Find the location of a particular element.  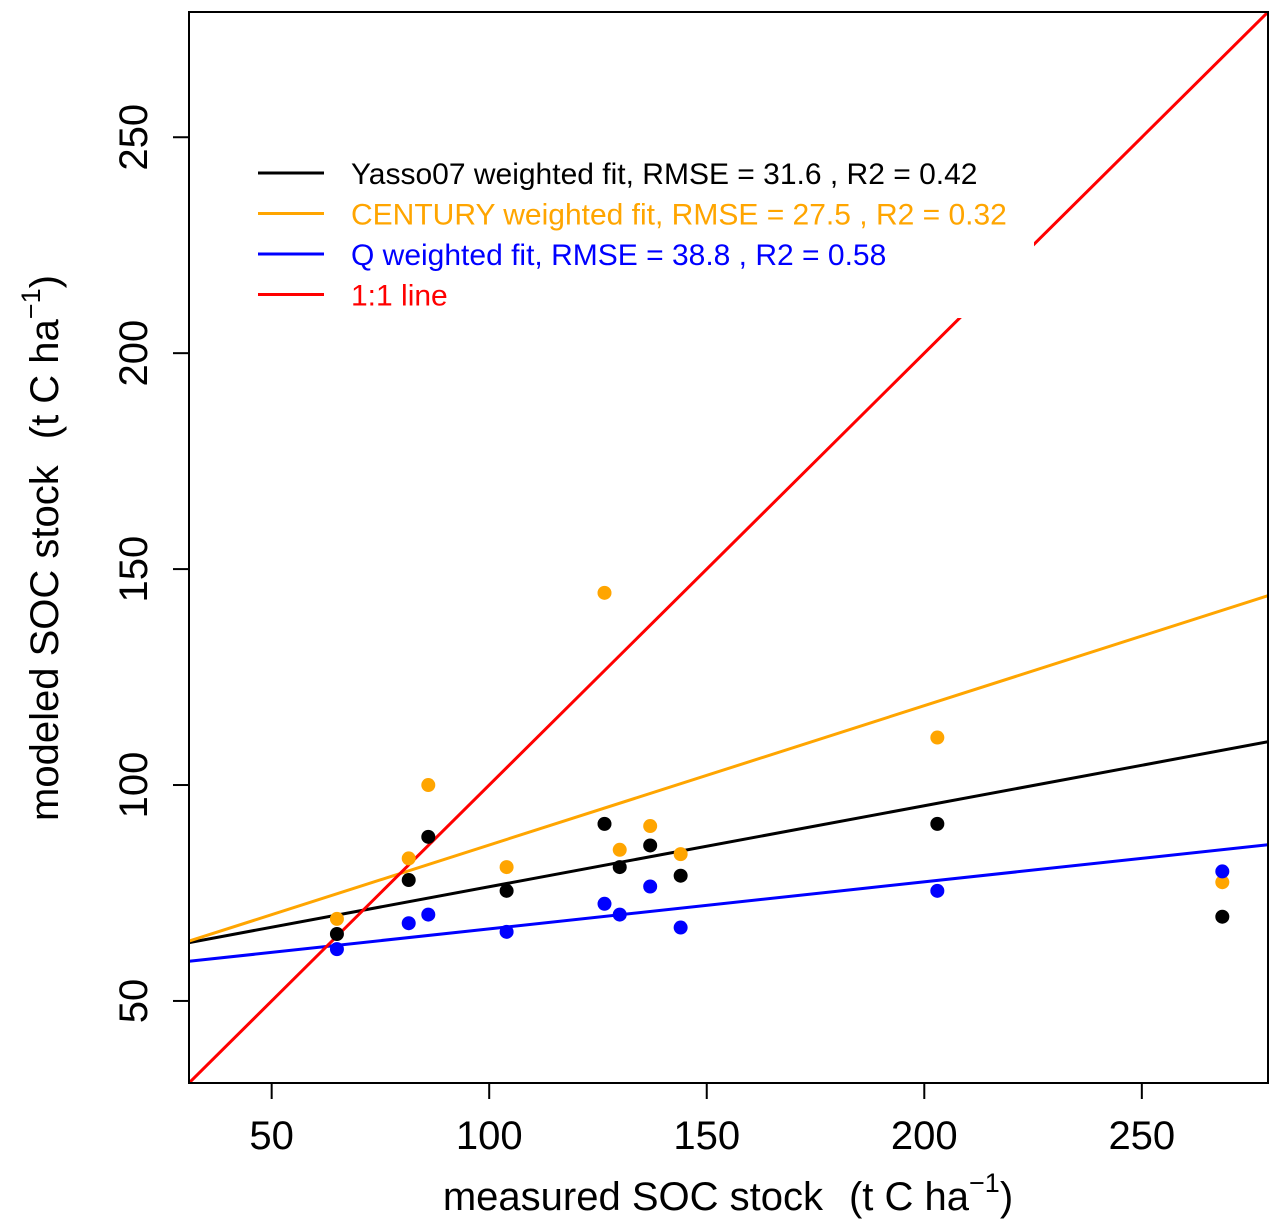

x-tick-label: 50 is located at coordinates (271, 1136).